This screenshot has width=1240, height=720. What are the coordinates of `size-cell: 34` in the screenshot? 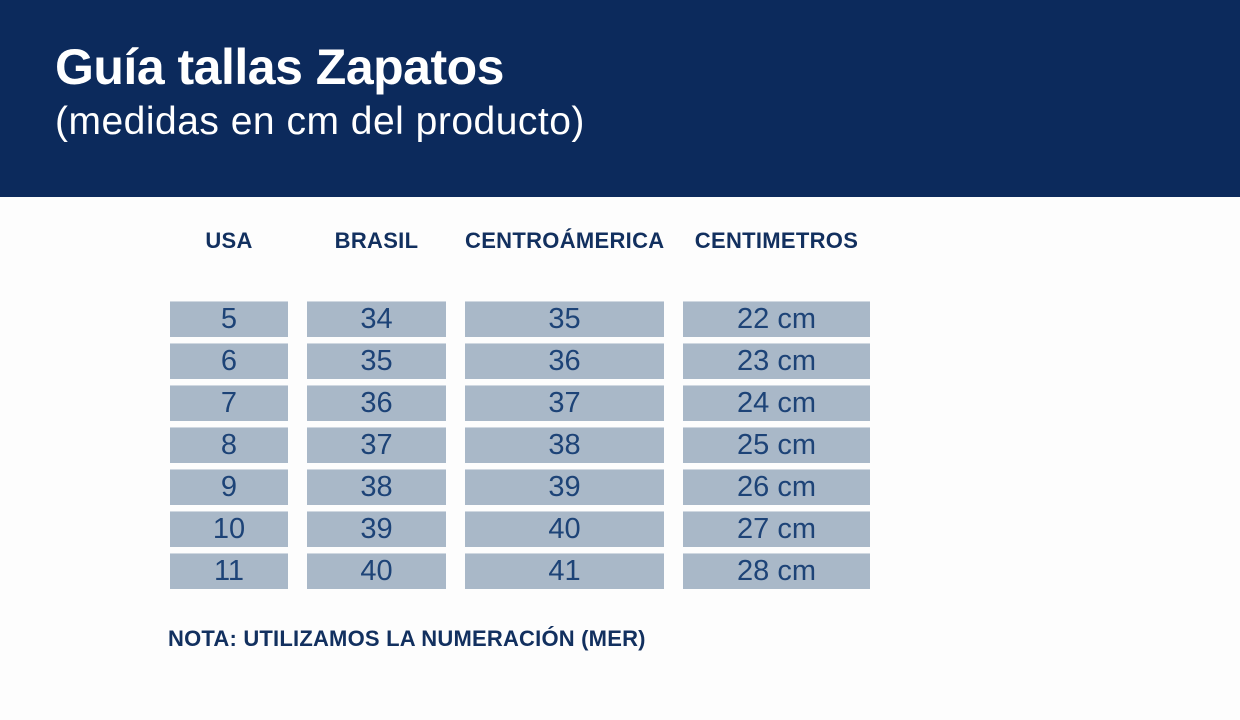 It's located at (376, 319).